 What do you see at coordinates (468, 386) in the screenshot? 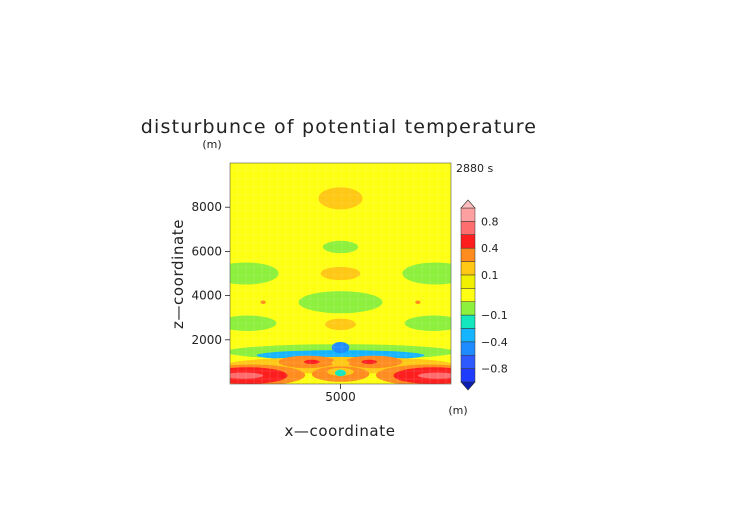
I see `colorbar-under-arrow` at bounding box center [468, 386].